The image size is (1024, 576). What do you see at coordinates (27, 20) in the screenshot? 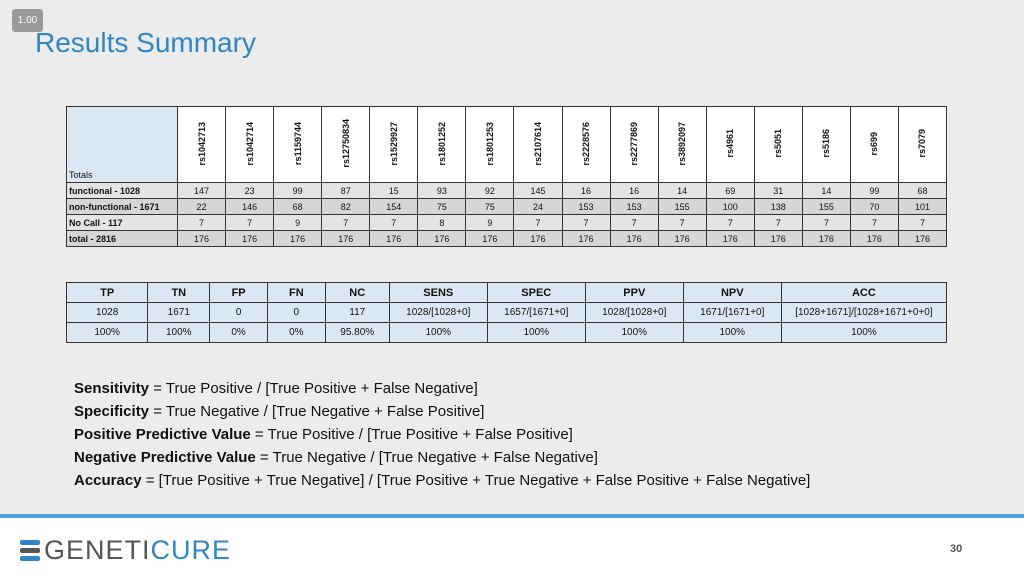
I see `zoom-badge: 1.00` at bounding box center [27, 20].